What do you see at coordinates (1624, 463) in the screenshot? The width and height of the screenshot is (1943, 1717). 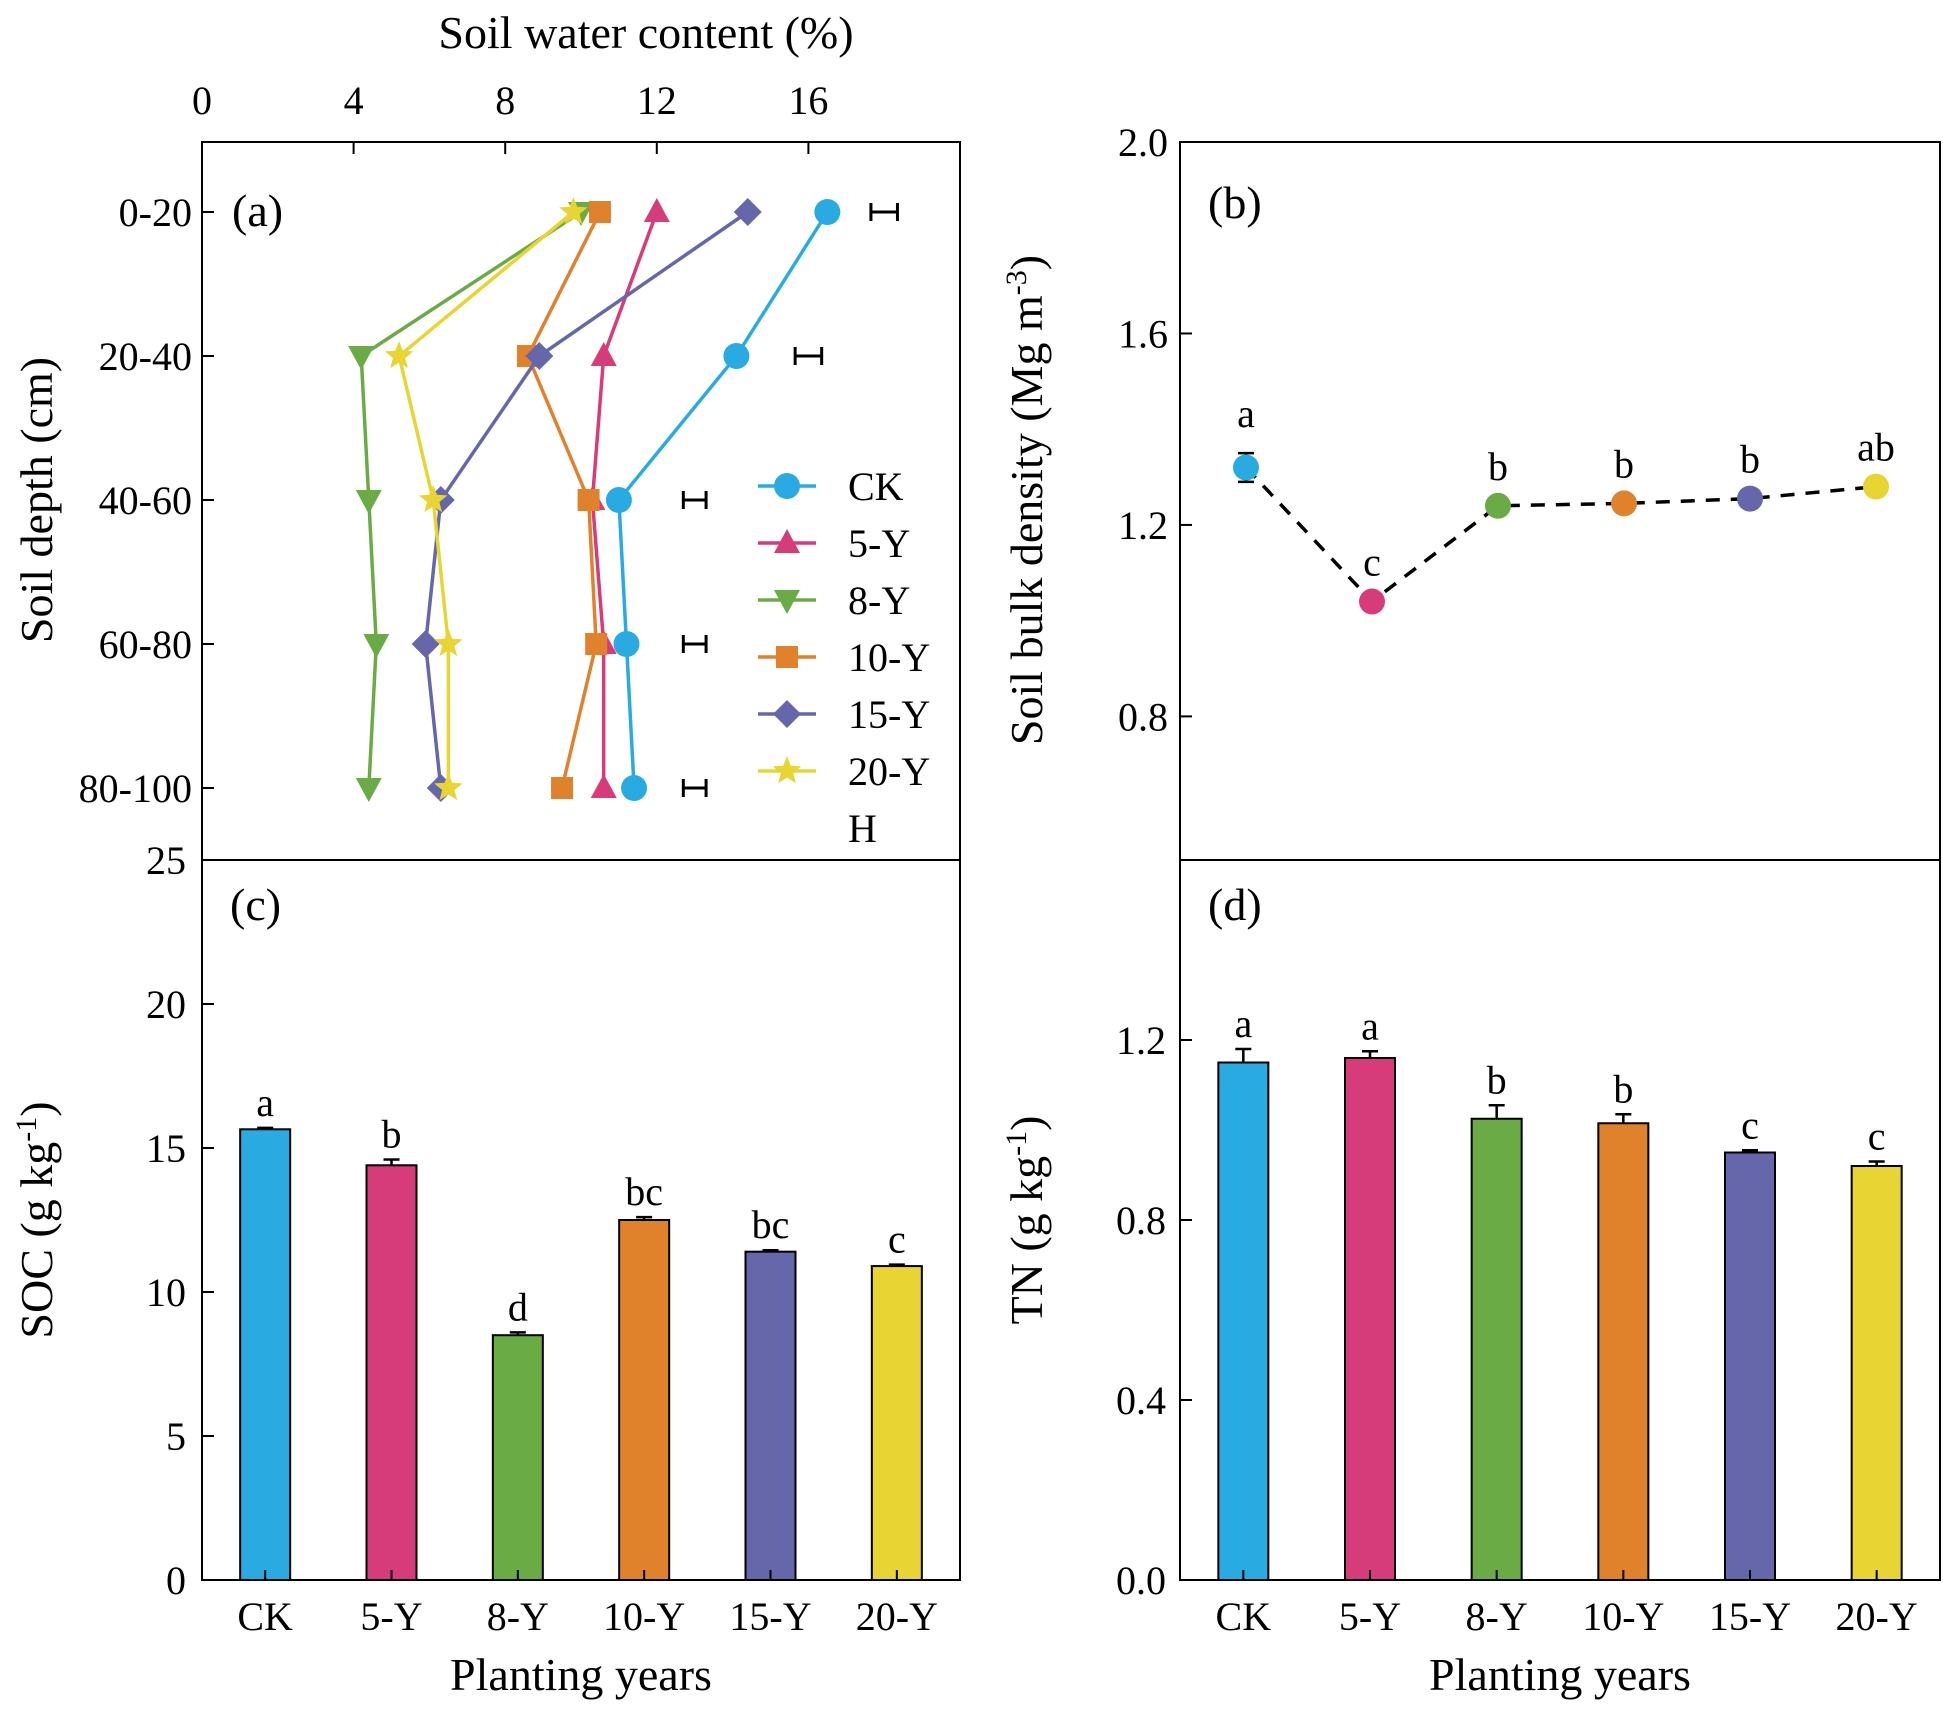 I see `panel-b-significance-letter: b` at bounding box center [1624, 463].